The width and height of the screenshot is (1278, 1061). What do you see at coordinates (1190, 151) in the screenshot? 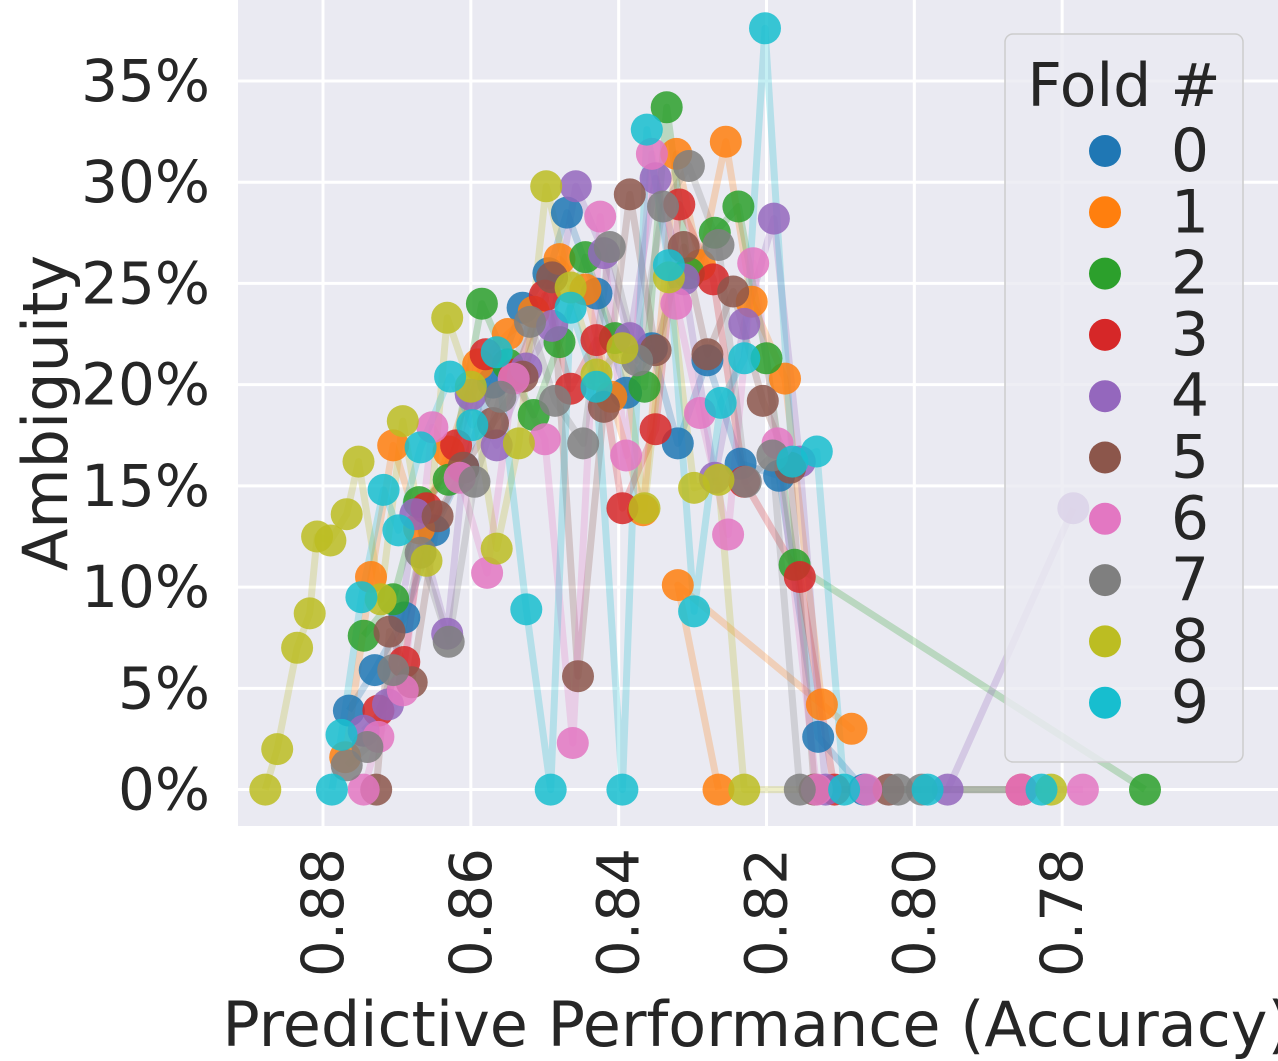
I see `legend-label-0: 0` at bounding box center [1190, 151].